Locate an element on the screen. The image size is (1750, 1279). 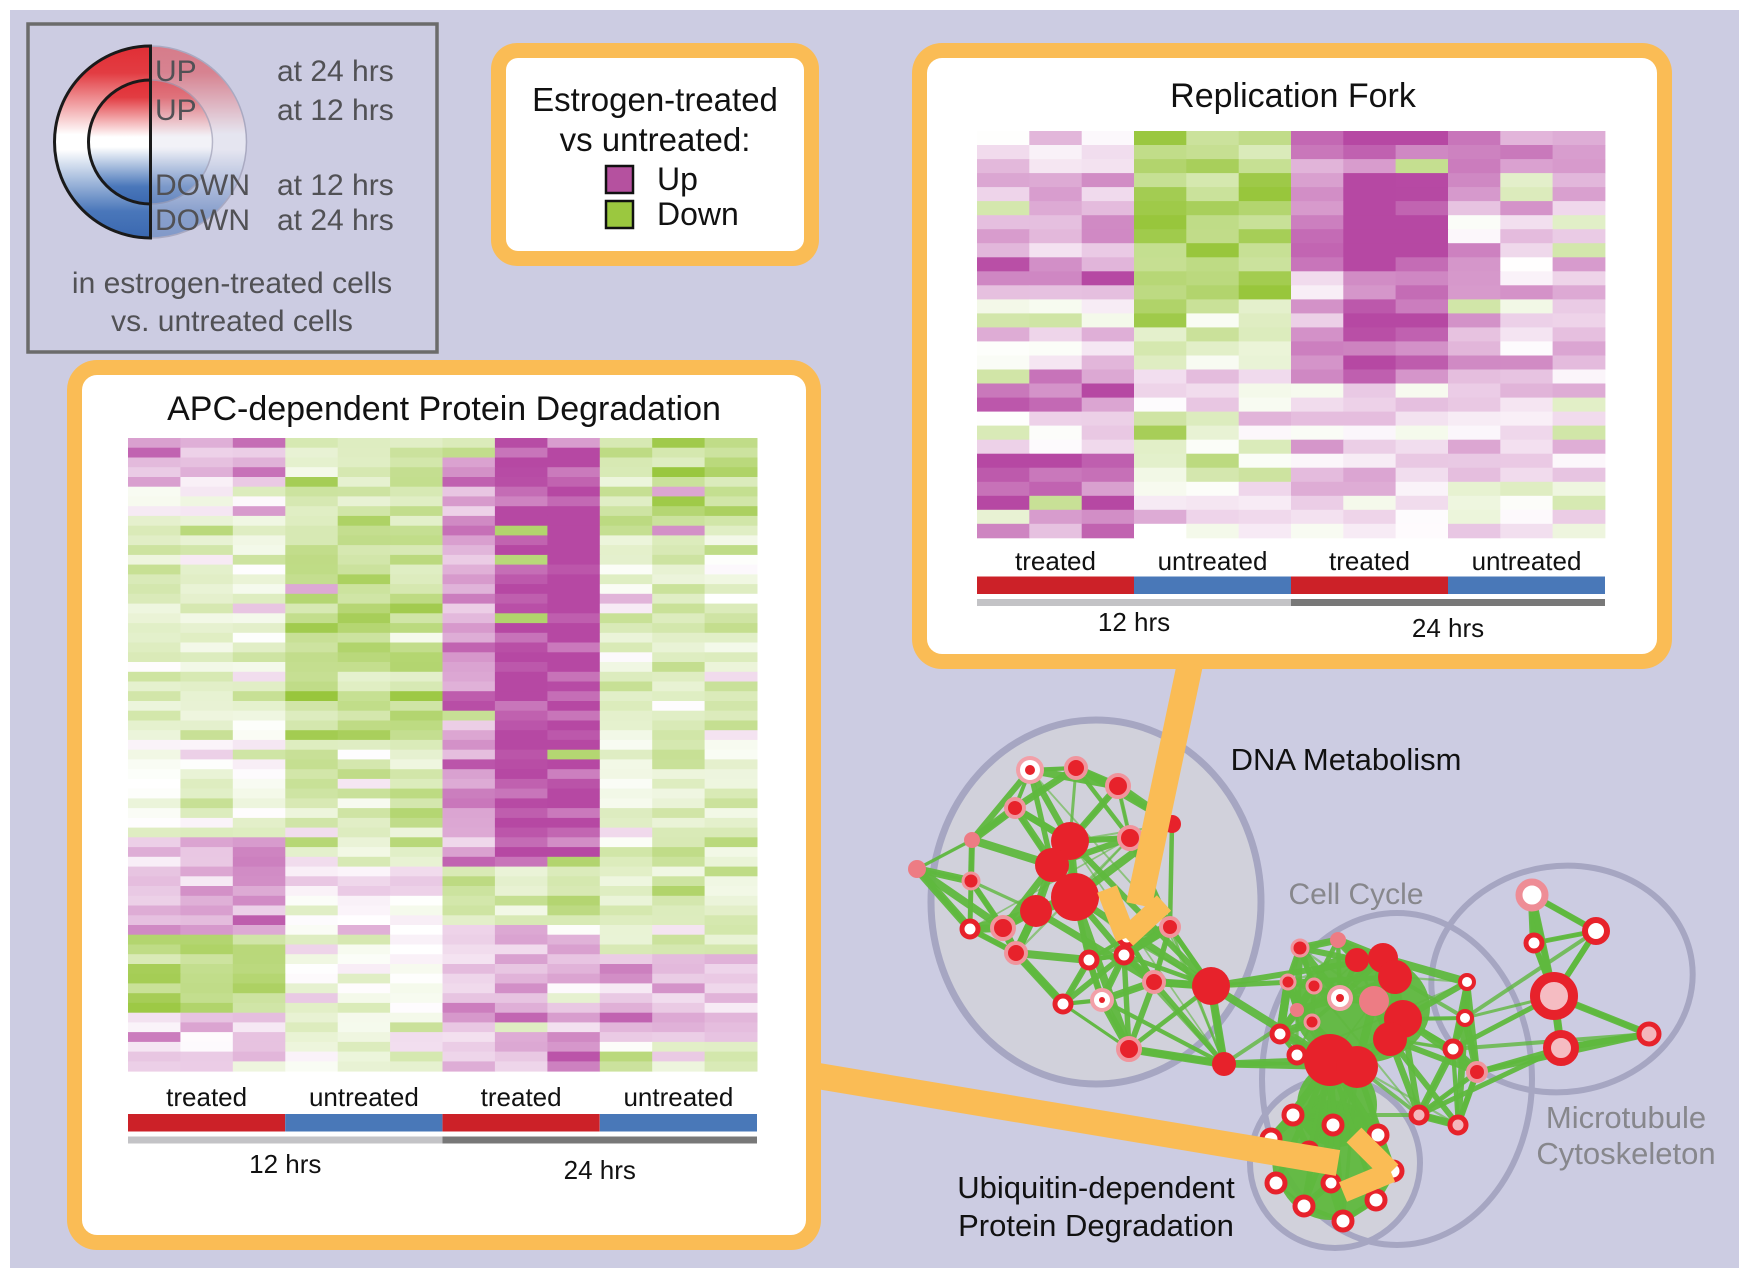
svg-text: Protein Degradation is located at coordinates (1096, 1225).